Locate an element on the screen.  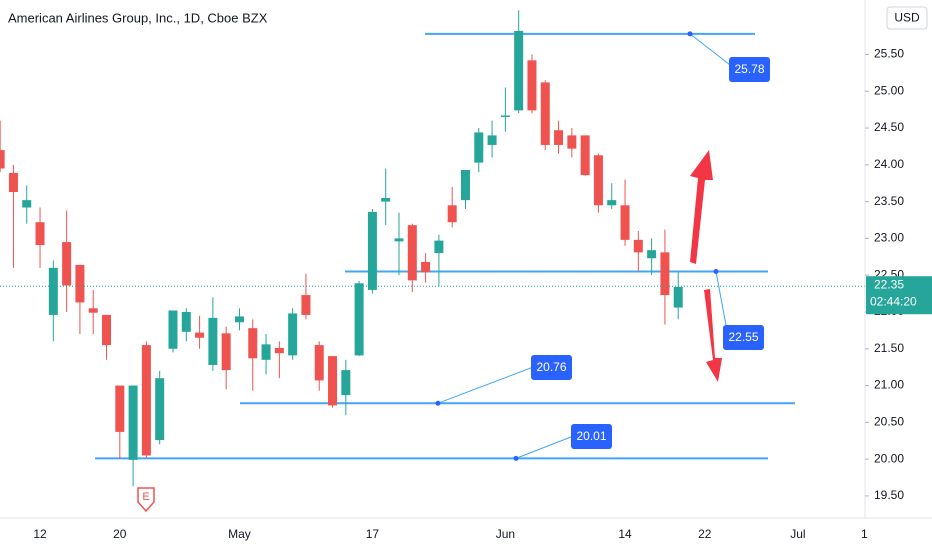
y-tick-label: 25.50 is located at coordinates (889, 54).